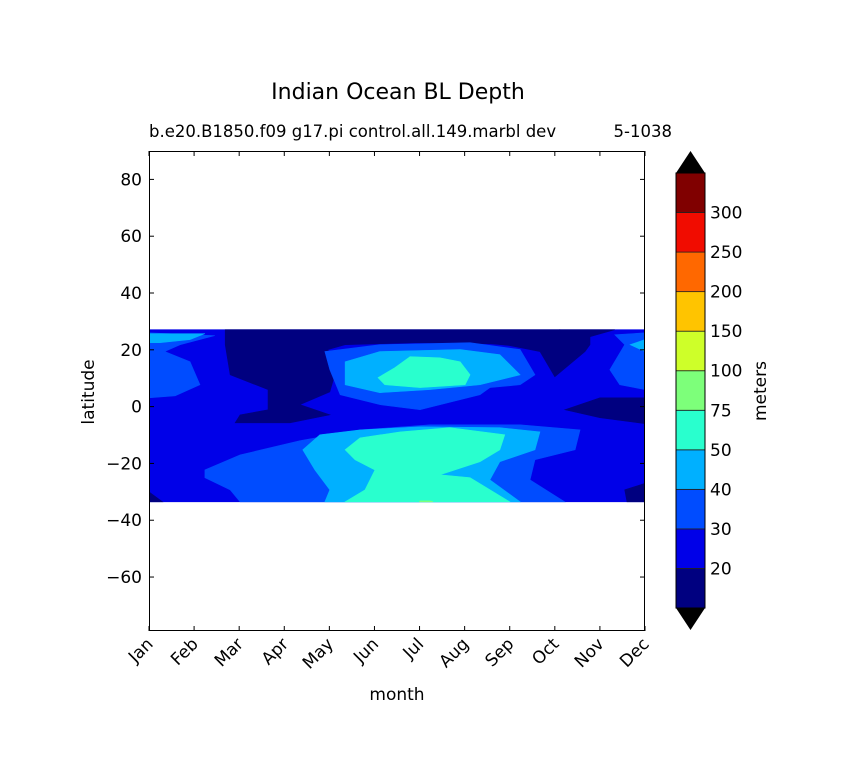 This screenshot has height=783, width=850. Describe the element at coordinates (455, 653) in the screenshot. I see `x-tick-label: Aug` at that location.